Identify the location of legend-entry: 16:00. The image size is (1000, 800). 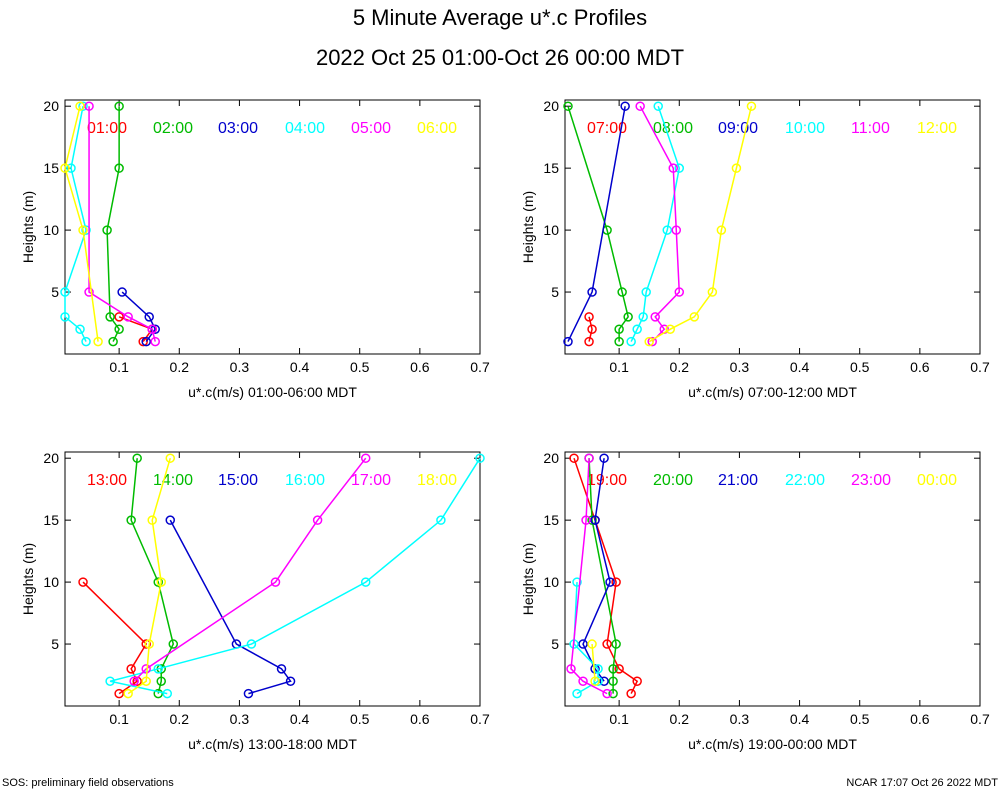
(305, 480).